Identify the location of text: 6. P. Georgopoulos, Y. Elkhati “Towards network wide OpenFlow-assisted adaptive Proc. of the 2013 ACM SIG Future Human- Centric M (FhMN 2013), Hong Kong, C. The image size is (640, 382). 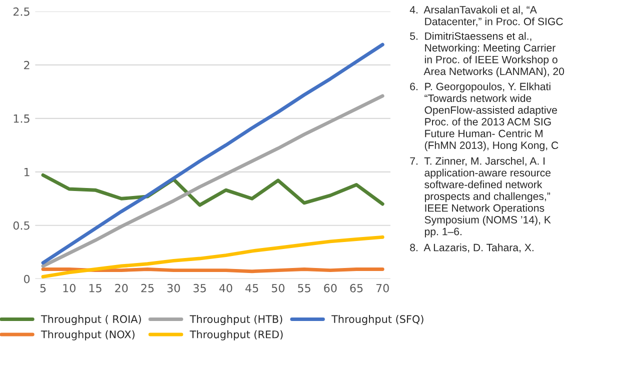
(484, 117).